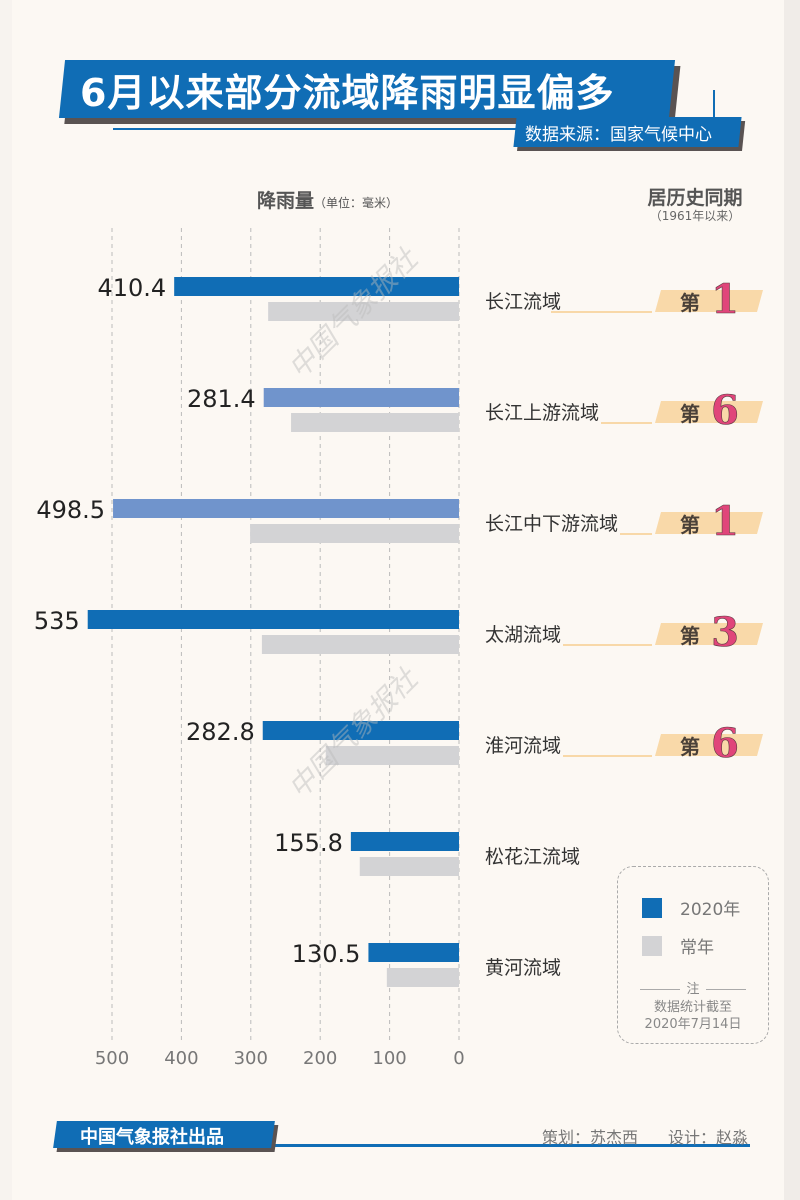  What do you see at coordinates (707, 1137) in the screenshot?
I see `designer: 设计：赵淼` at bounding box center [707, 1137].